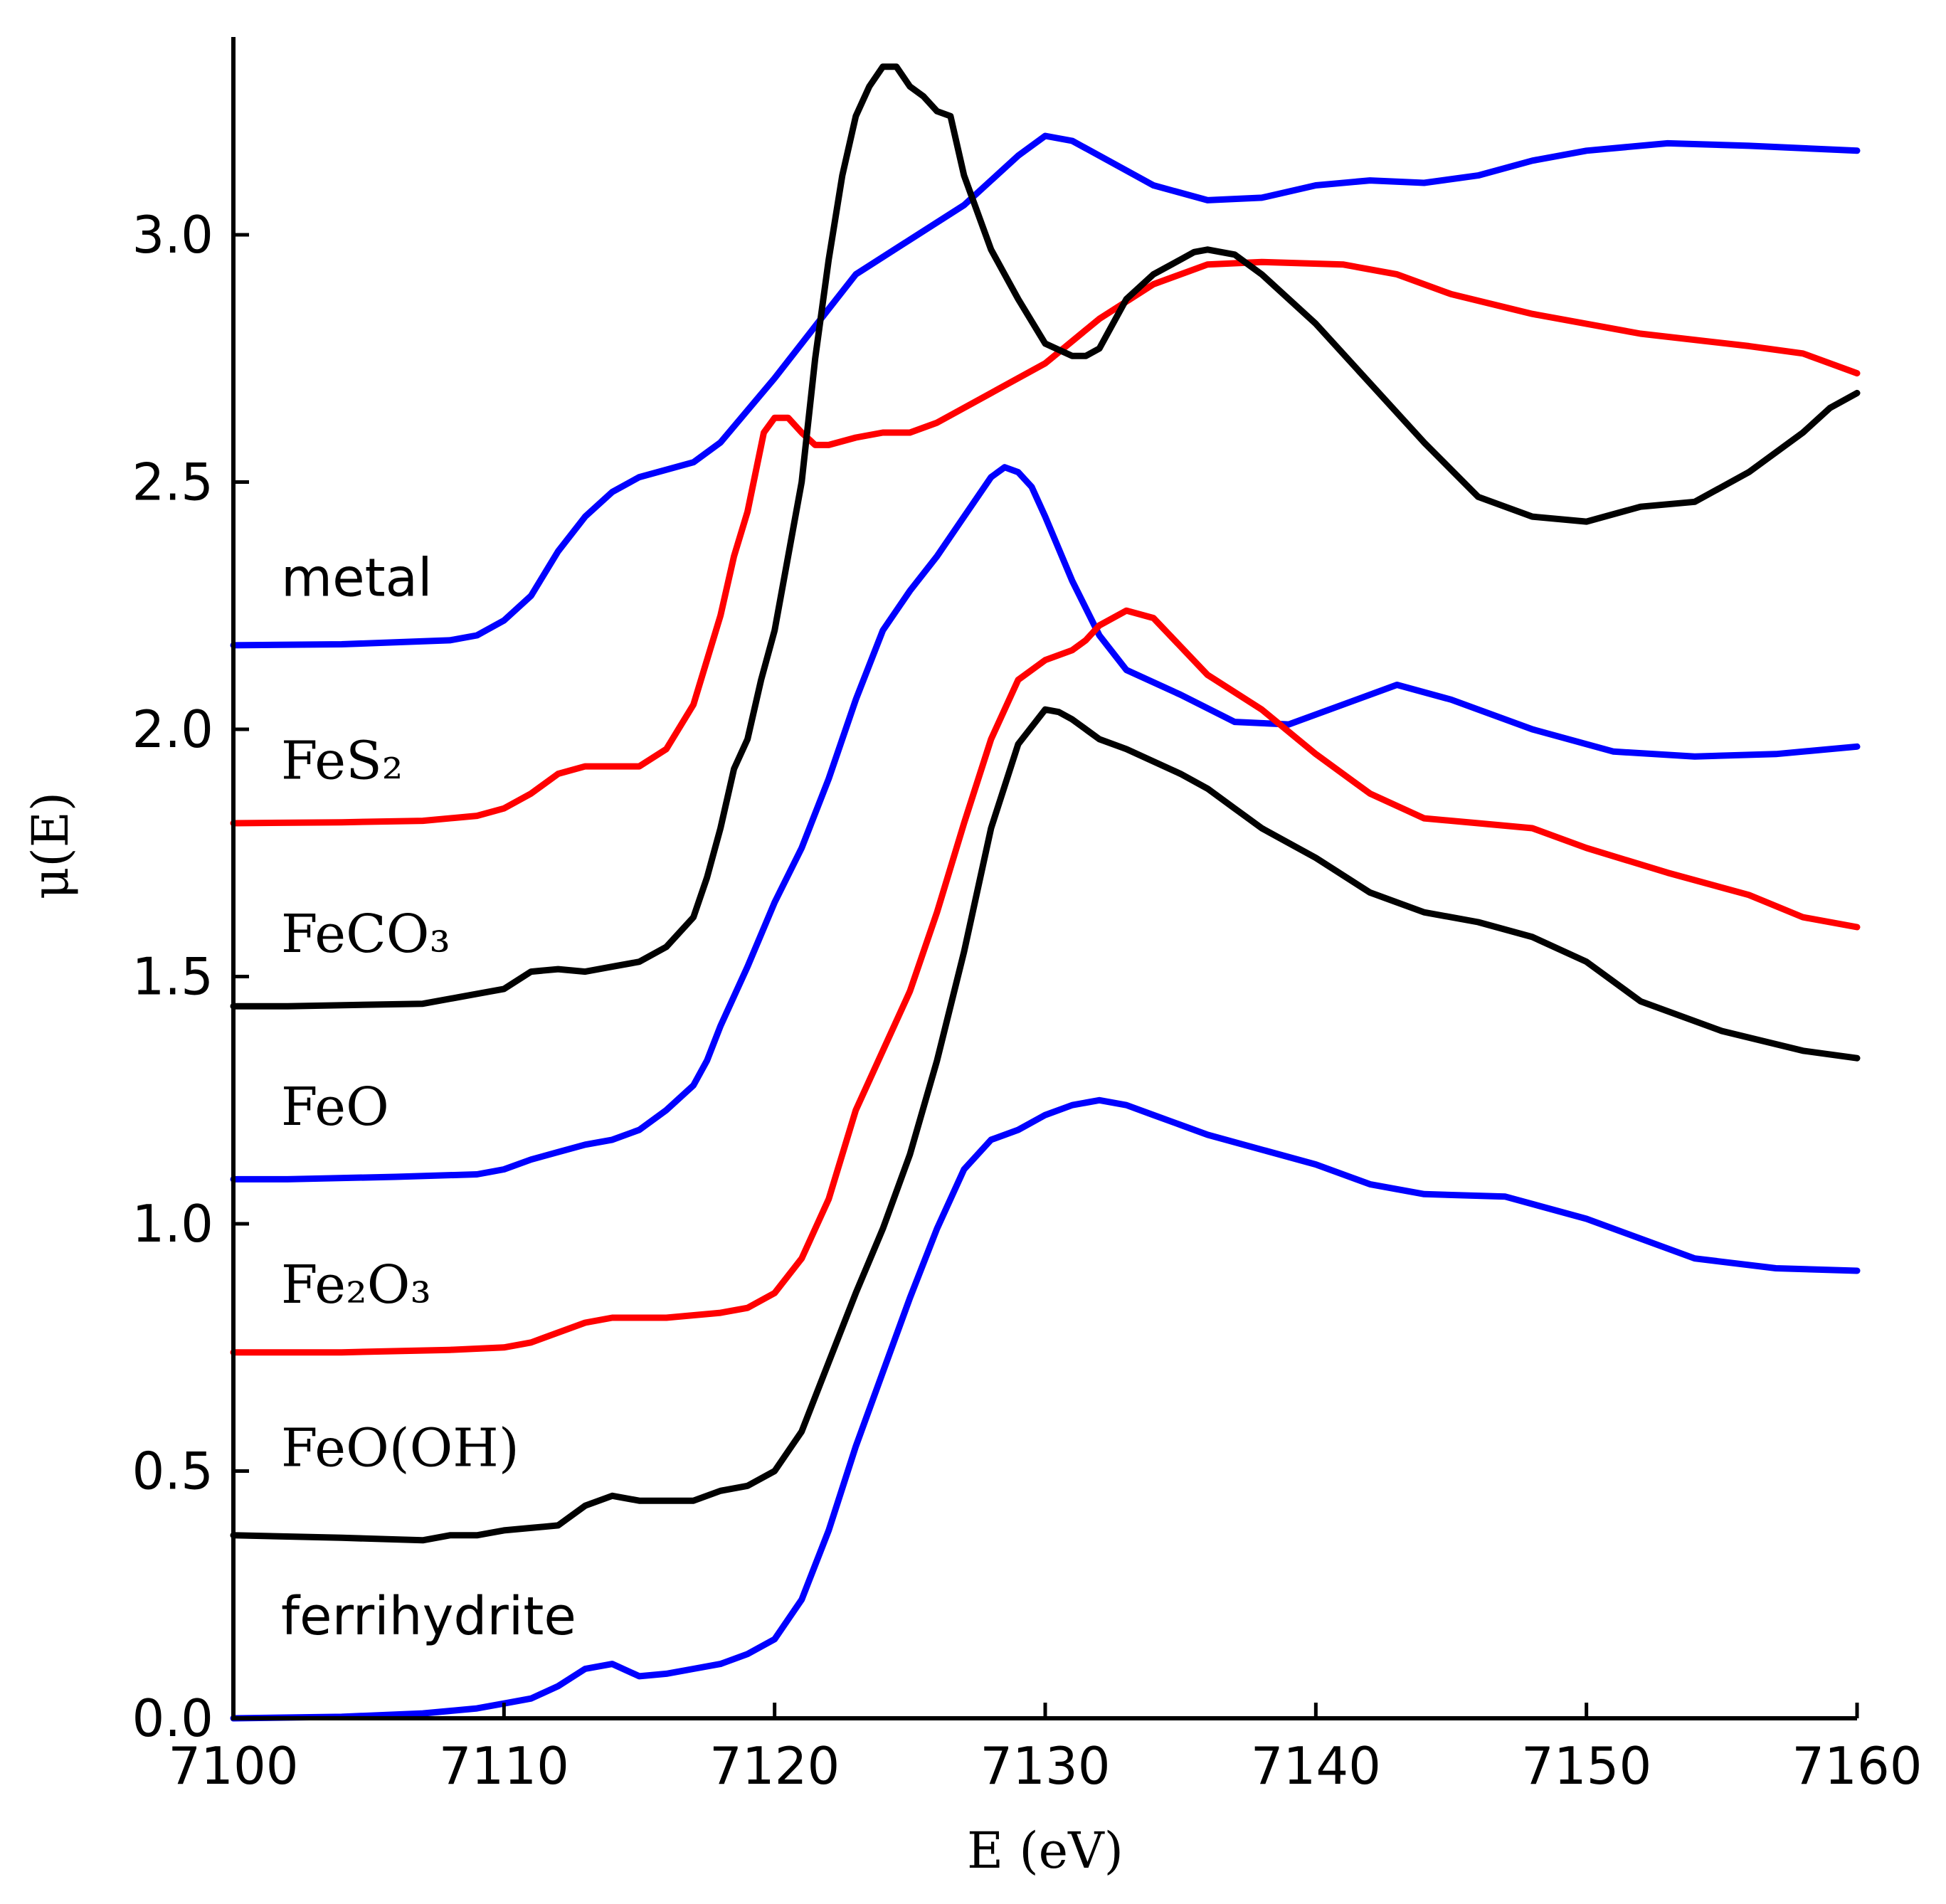 The image size is (1946, 1904). I want to click on series-label-1: FeS₂, so click(342, 761).